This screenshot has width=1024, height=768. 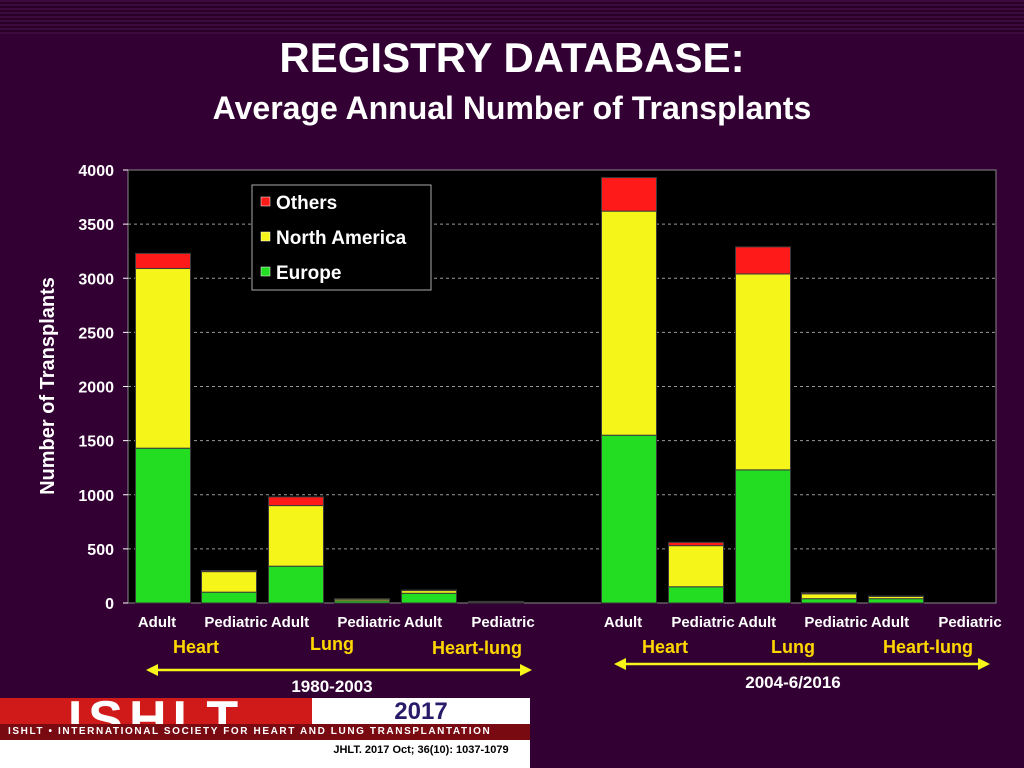 What do you see at coordinates (96, 171) in the screenshot?
I see `y-tick-label: 4000` at bounding box center [96, 171].